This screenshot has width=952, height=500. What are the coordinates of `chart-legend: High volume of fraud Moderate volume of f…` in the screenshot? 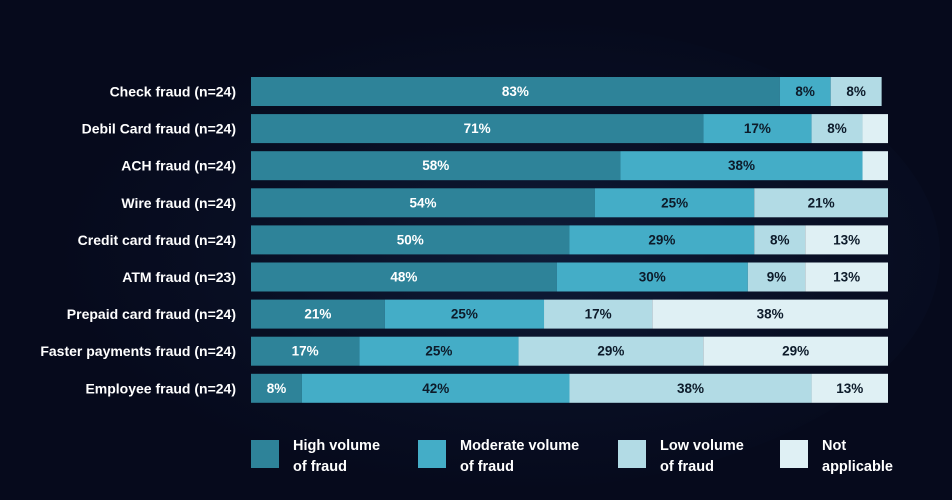 It's located at (476, 464).